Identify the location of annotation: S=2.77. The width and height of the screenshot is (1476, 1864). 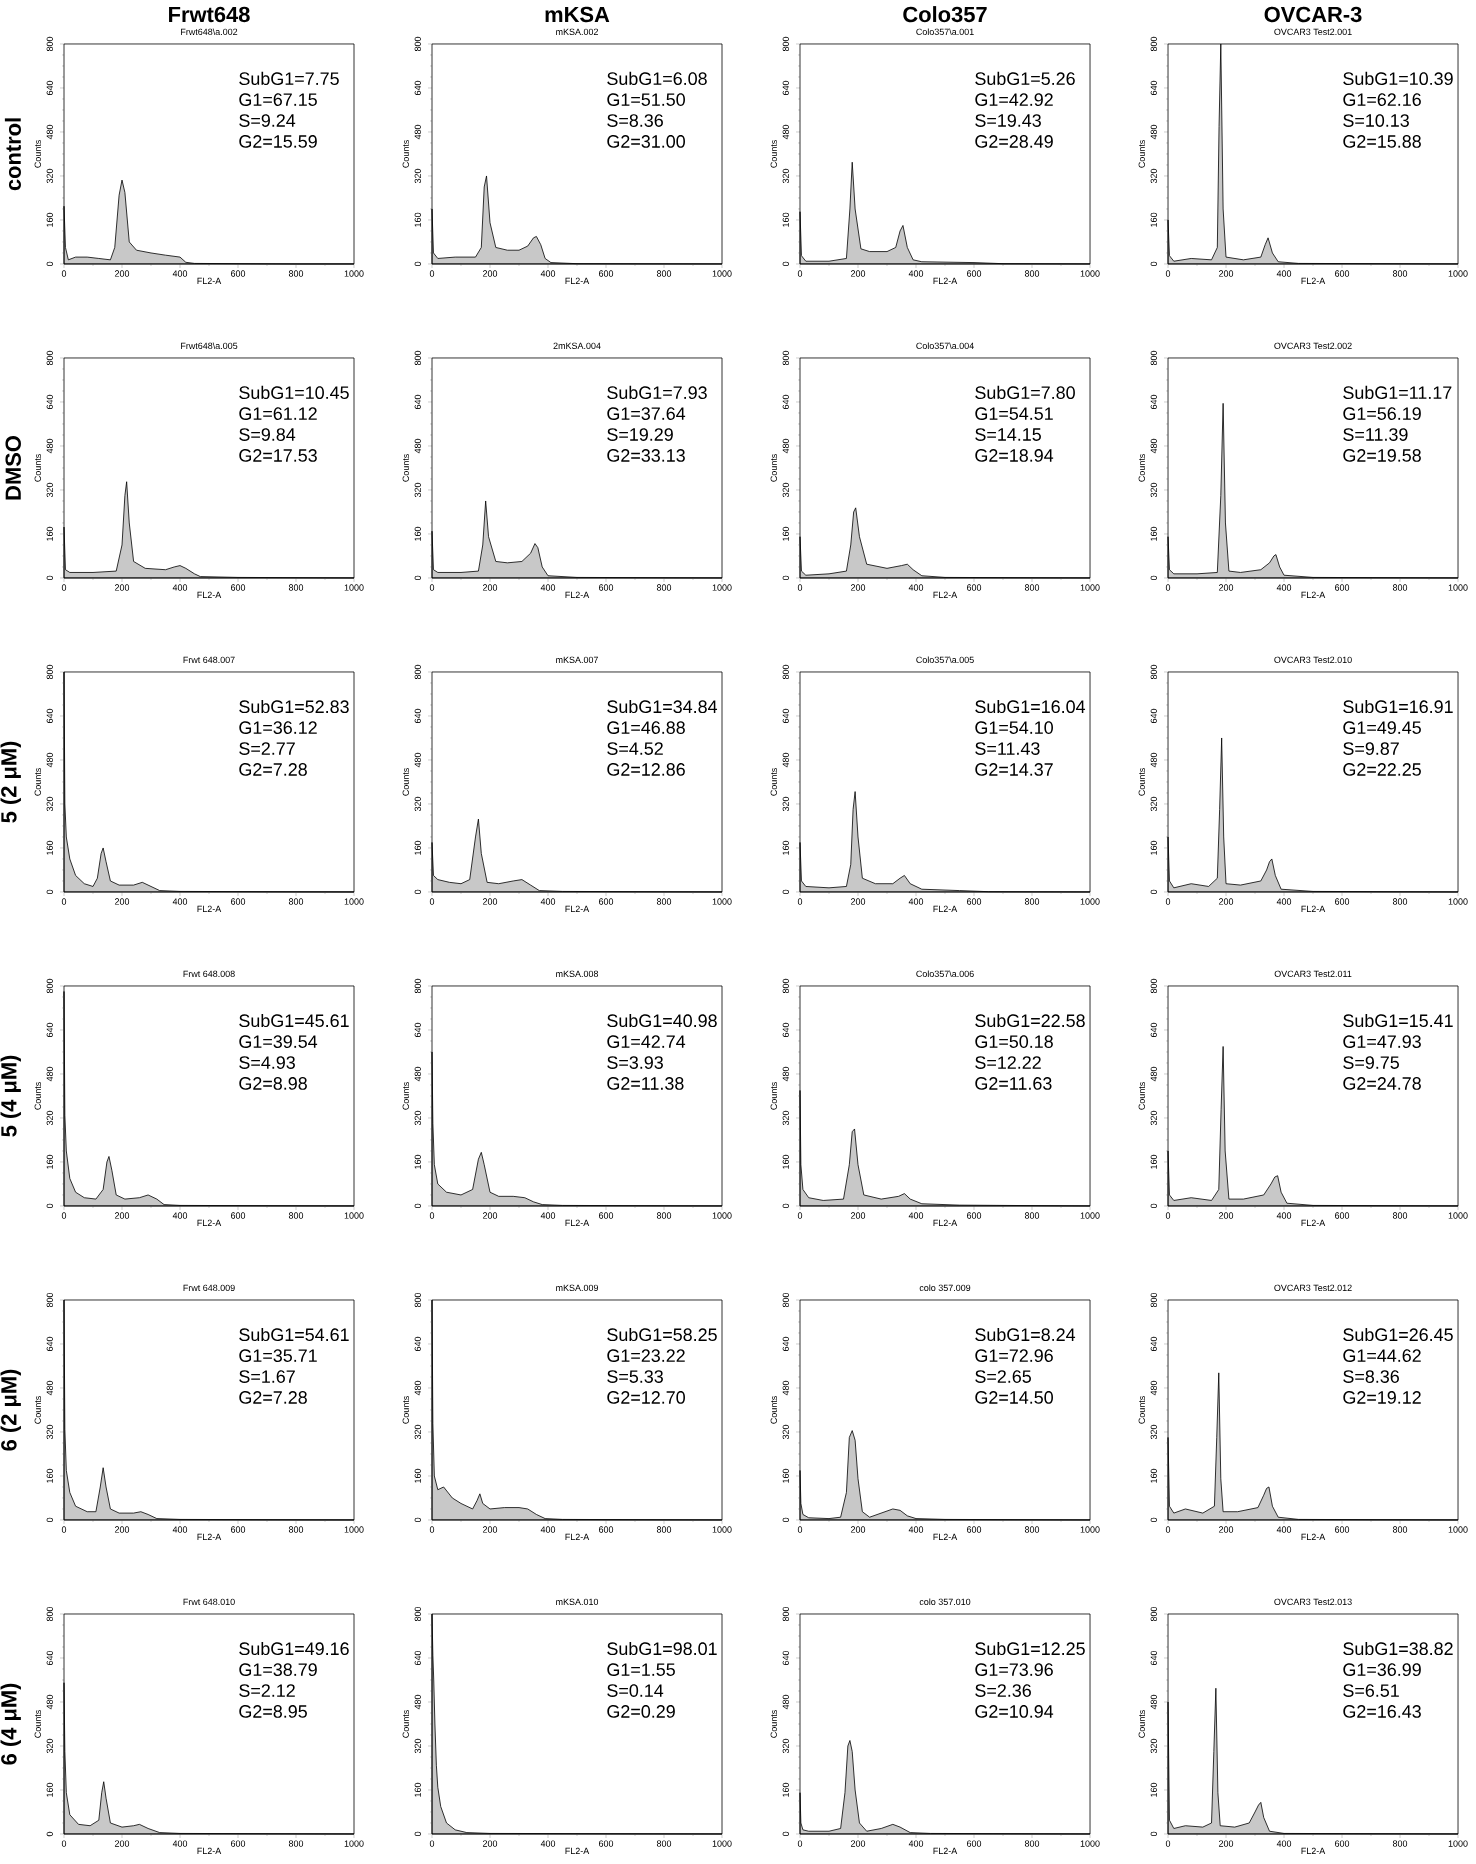
(267, 748).